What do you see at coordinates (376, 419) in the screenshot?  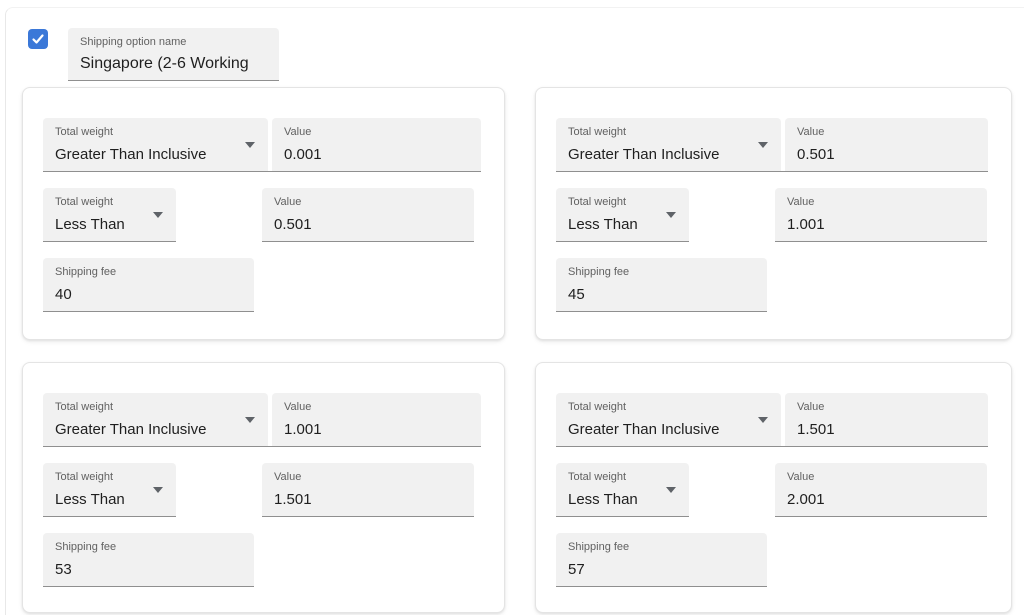 I see `min-value-input: Value 1.001` at bounding box center [376, 419].